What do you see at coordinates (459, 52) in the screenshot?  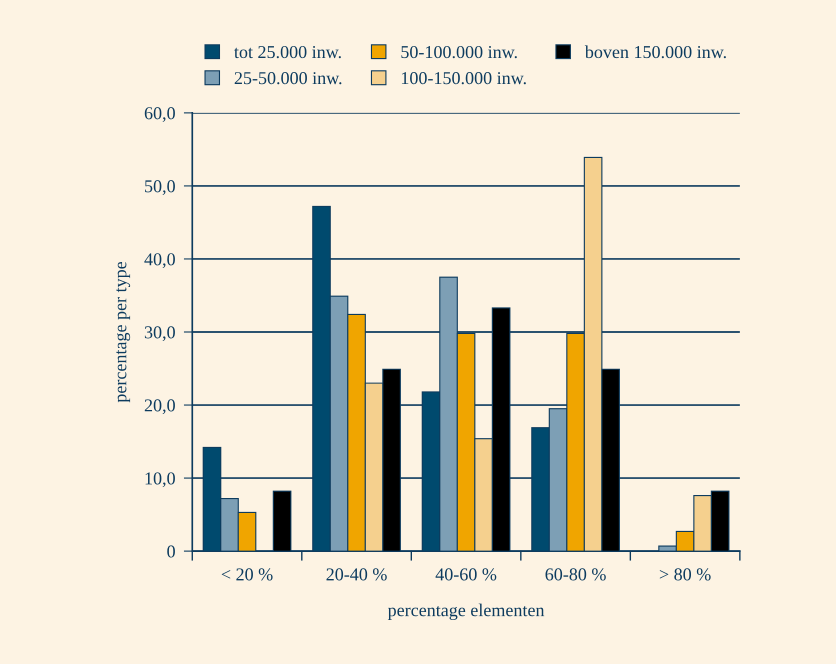 I see `legend-label: 50-100.000 inw.` at bounding box center [459, 52].